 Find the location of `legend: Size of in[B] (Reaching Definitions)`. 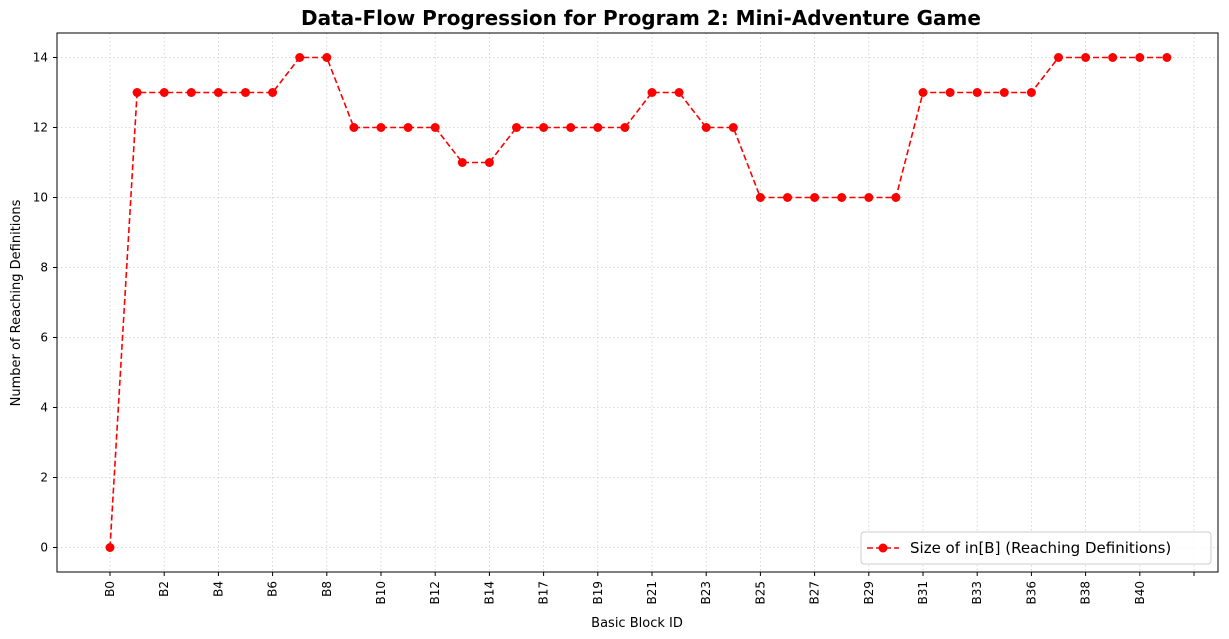

legend: Size of in[B] (Reaching Definitions) is located at coordinates (1036, 548).